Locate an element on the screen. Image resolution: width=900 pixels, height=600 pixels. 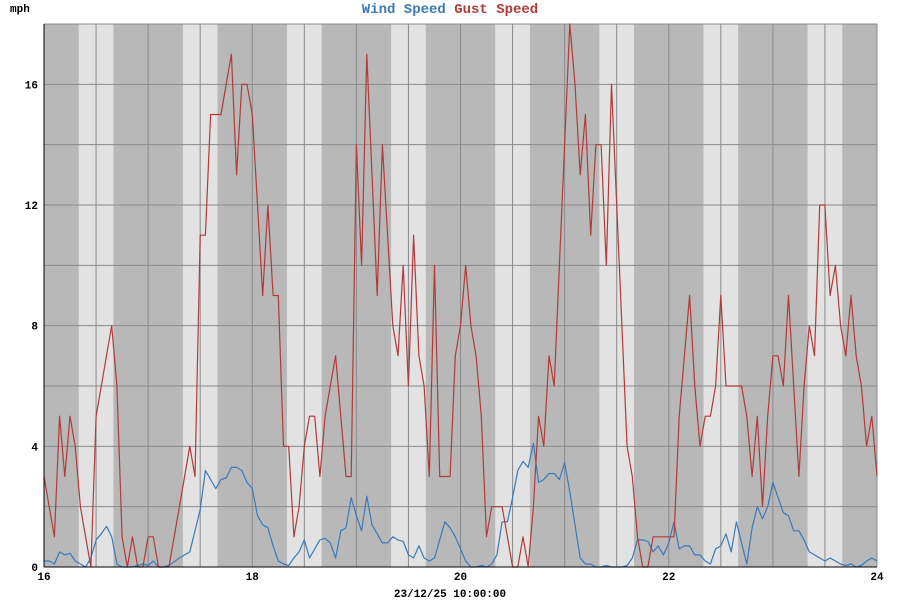
y-tick-label: 0 is located at coordinates (34, 569).